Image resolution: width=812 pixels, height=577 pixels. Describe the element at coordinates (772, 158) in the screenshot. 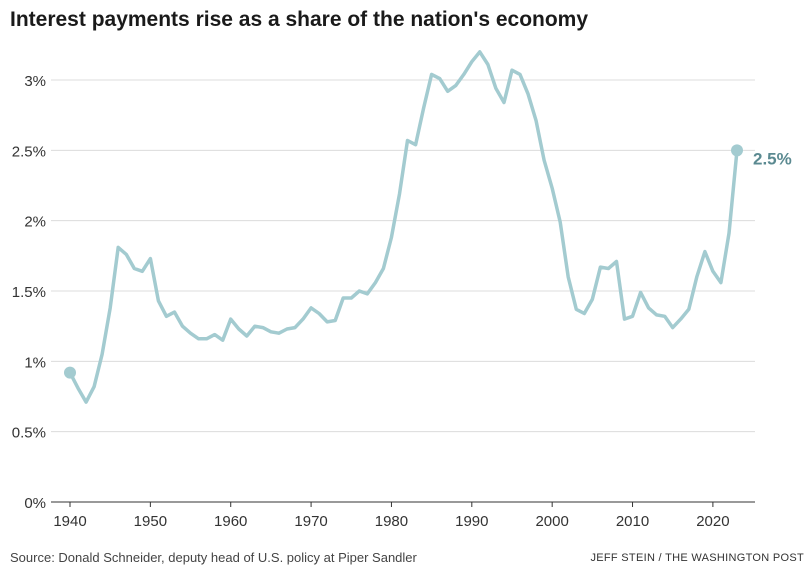

I see `endpoint-label: 2.5%` at that location.